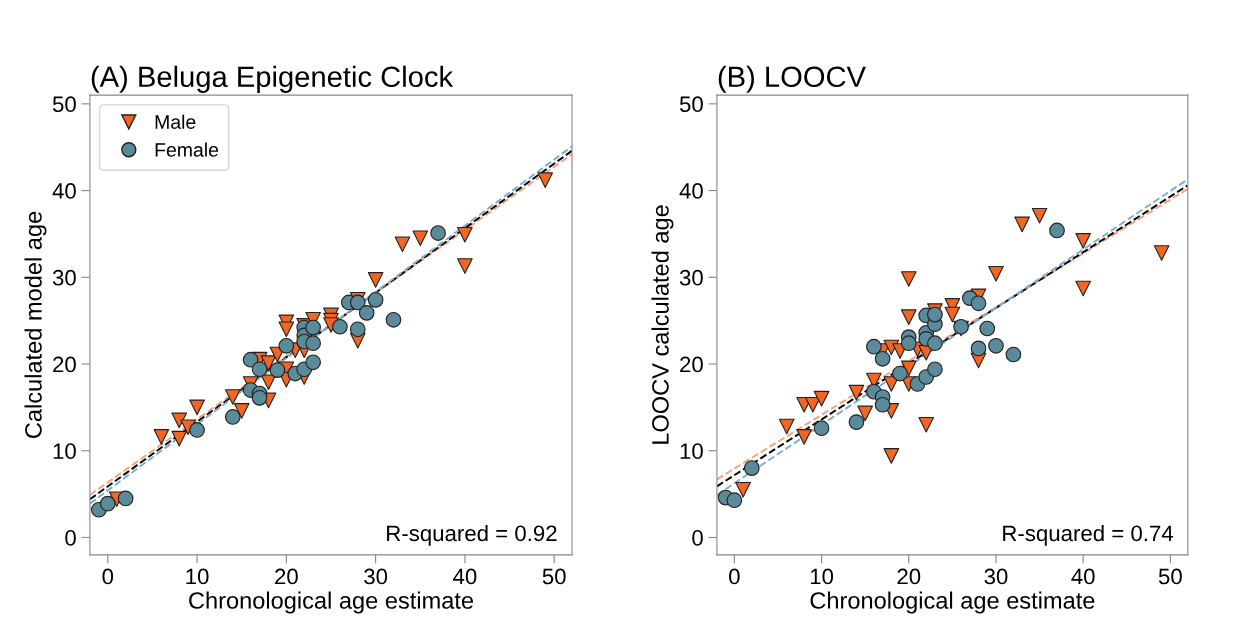  What do you see at coordinates (1088, 535) in the screenshot?
I see `annotation: R-squared = 0.74` at bounding box center [1088, 535].